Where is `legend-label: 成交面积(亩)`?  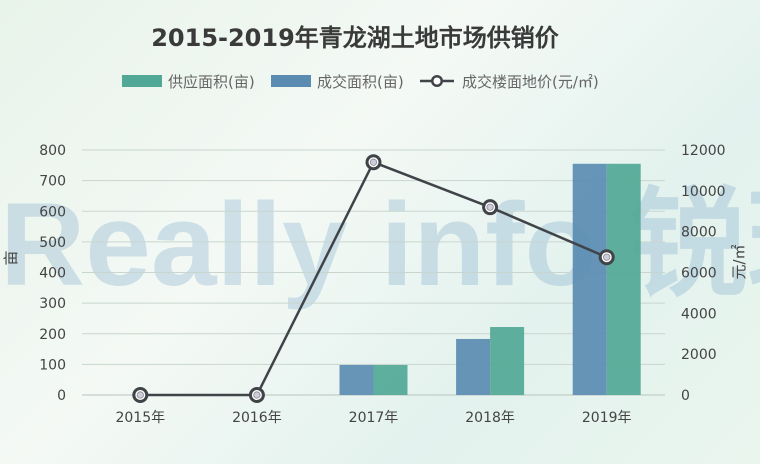 legend-label: 成交面积(亩) is located at coordinates (360, 82).